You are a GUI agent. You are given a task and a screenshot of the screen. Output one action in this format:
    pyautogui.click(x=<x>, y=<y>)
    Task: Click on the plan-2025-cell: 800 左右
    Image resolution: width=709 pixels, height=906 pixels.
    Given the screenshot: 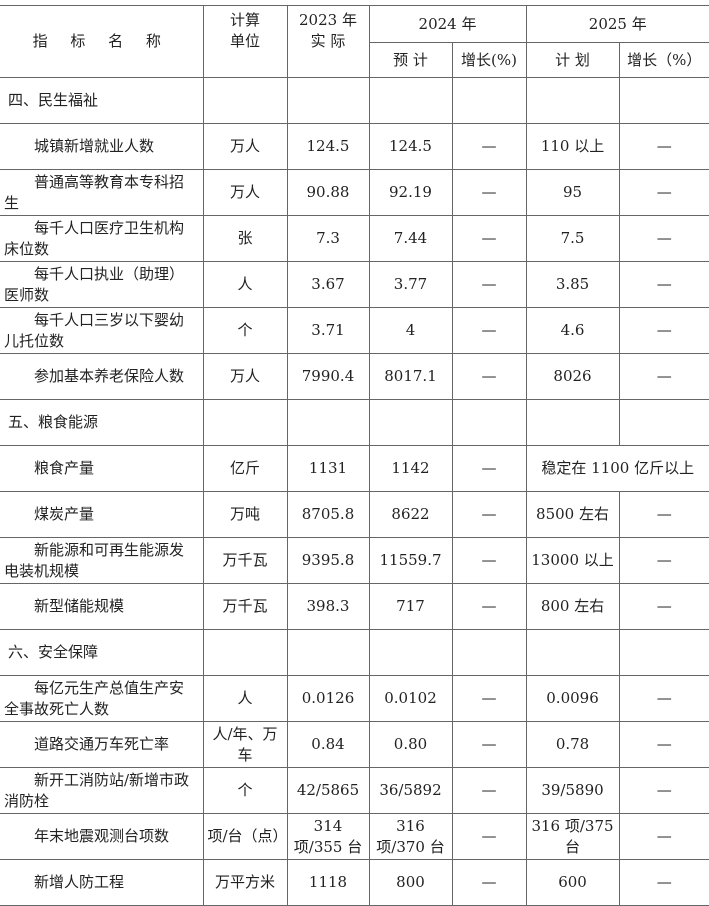 What is the action you would take?
    pyautogui.click(x=572, y=606)
    